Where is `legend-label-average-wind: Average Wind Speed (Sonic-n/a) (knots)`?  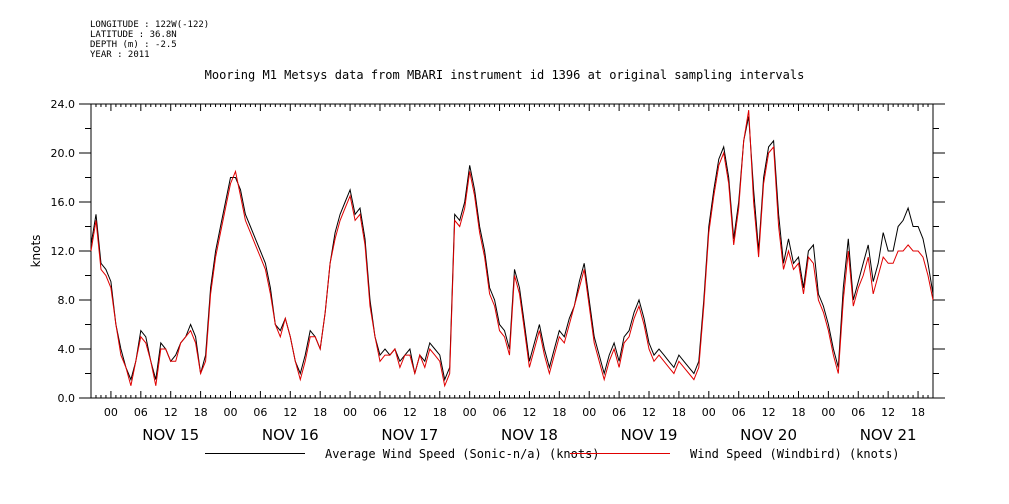
legend-label-average-wind: Average Wind Speed (Sonic-n/a) (knots) is located at coordinates (462, 454).